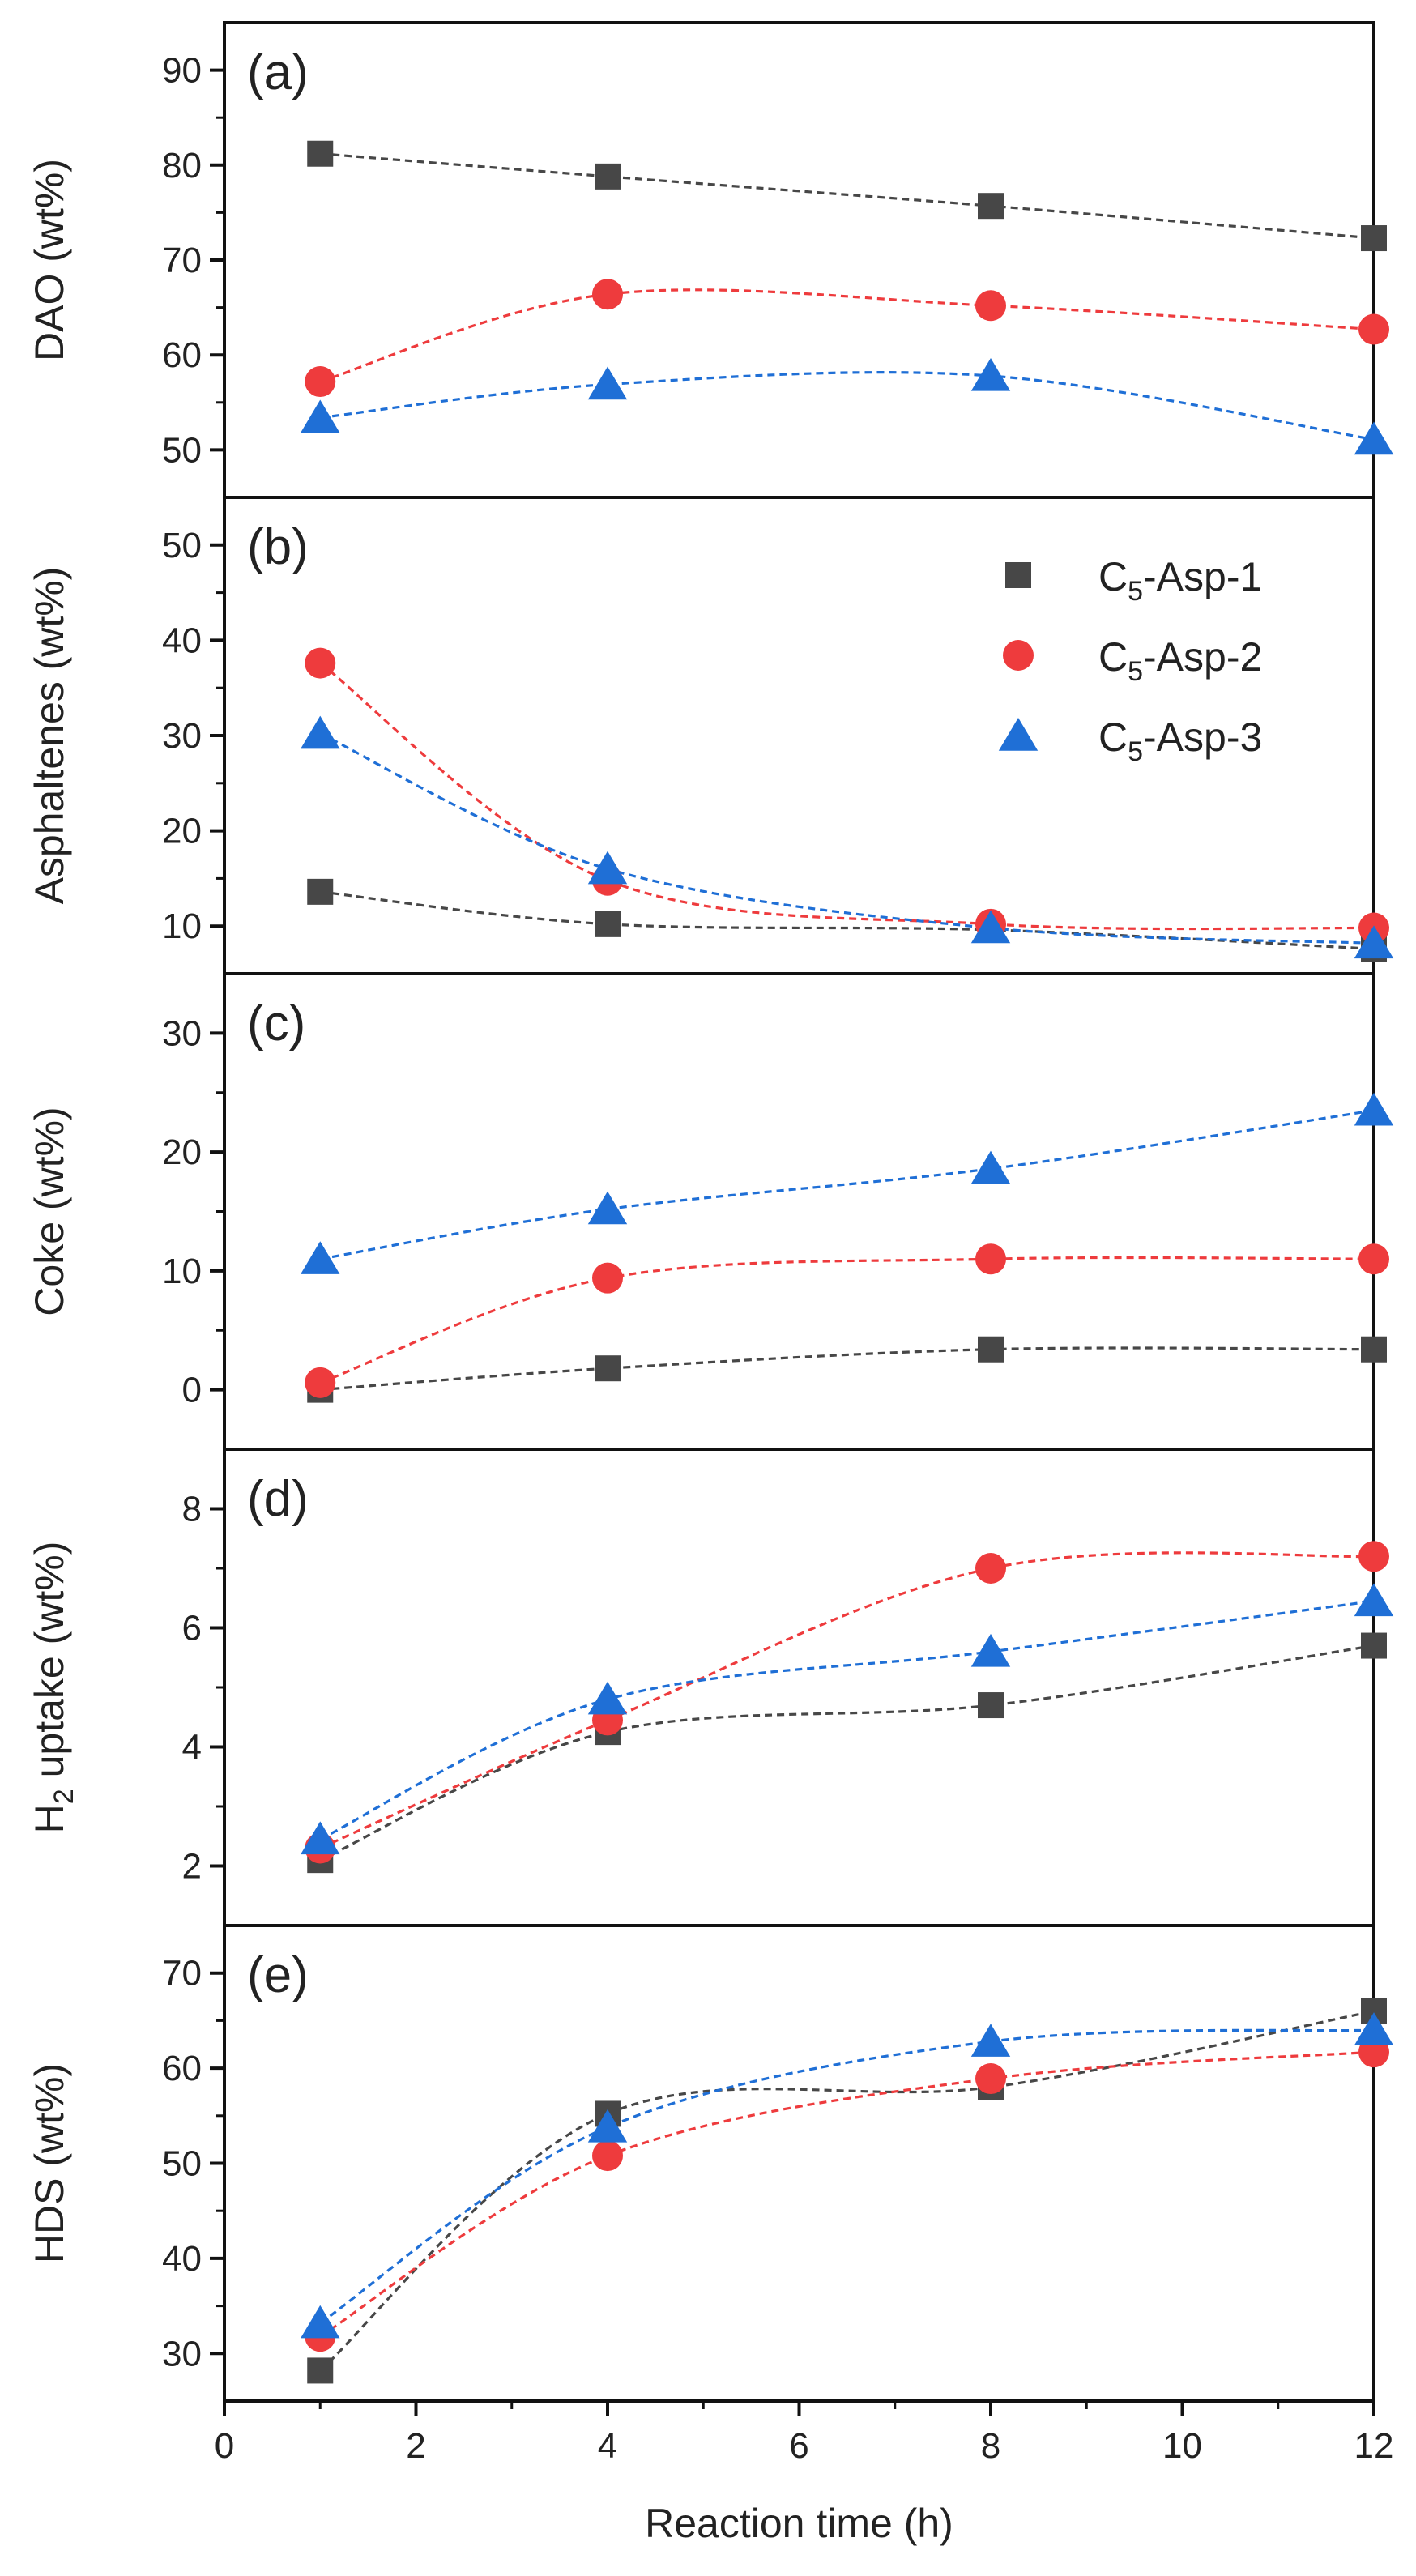 This screenshot has height=2576, width=1416. I want to click on x-tick-label: 0, so click(224, 2446).